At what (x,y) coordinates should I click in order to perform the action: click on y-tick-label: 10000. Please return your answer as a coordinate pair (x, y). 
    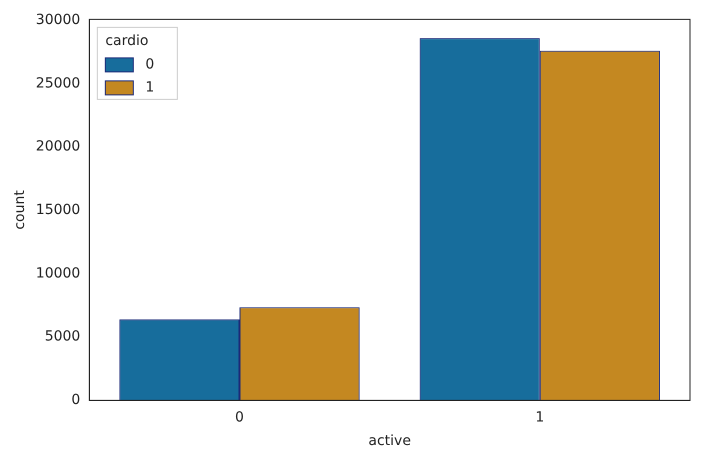
    Looking at the image, I should click on (58, 273).